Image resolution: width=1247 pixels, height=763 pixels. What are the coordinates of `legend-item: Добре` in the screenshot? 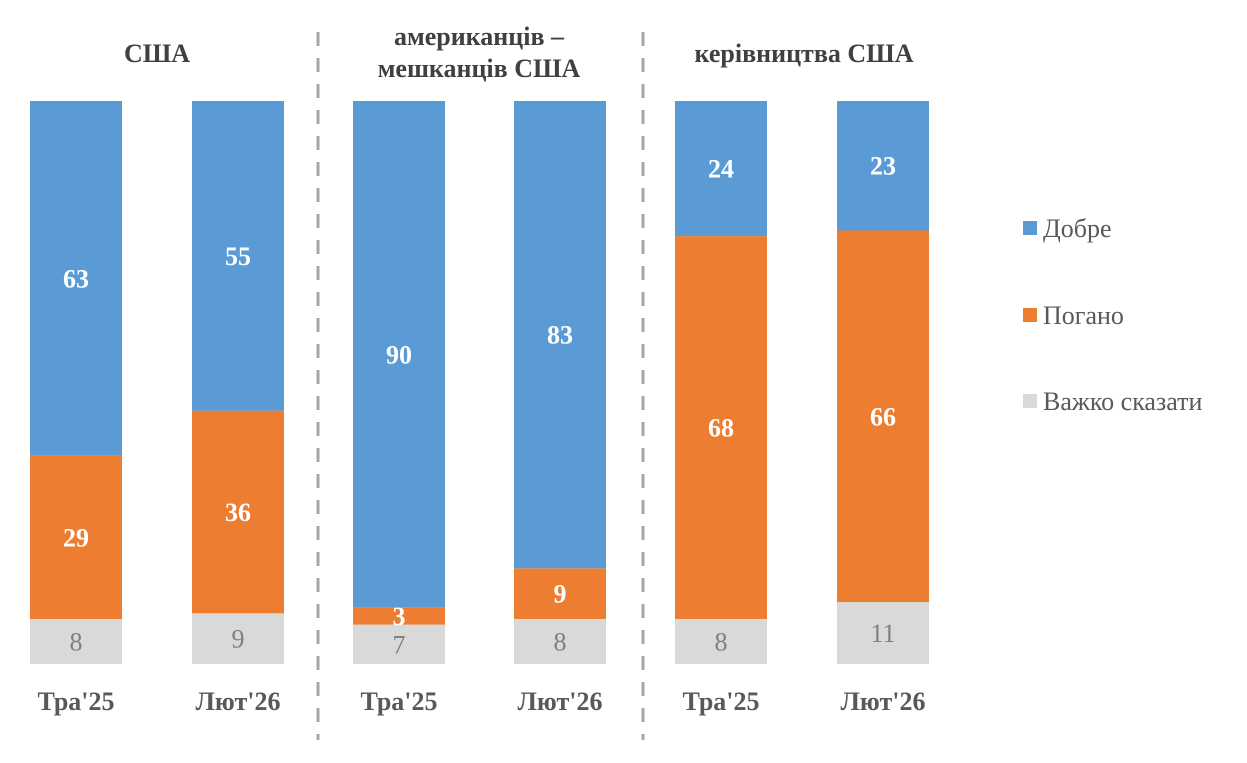 It's located at (1067, 228).